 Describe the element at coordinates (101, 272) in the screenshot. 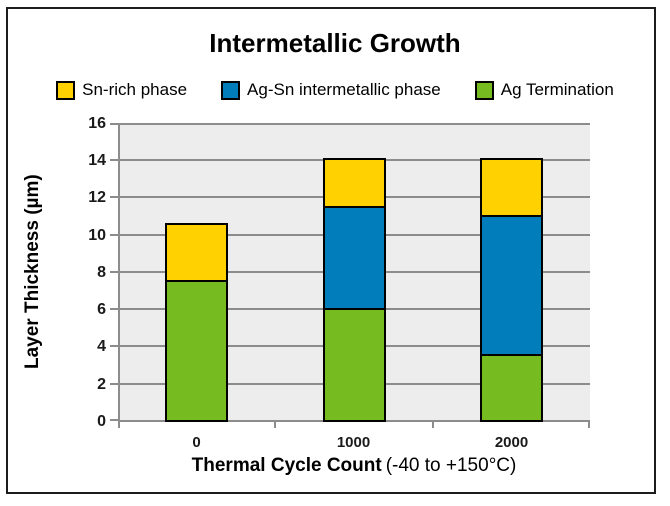

I see `y-tick-label-8: 8` at that location.